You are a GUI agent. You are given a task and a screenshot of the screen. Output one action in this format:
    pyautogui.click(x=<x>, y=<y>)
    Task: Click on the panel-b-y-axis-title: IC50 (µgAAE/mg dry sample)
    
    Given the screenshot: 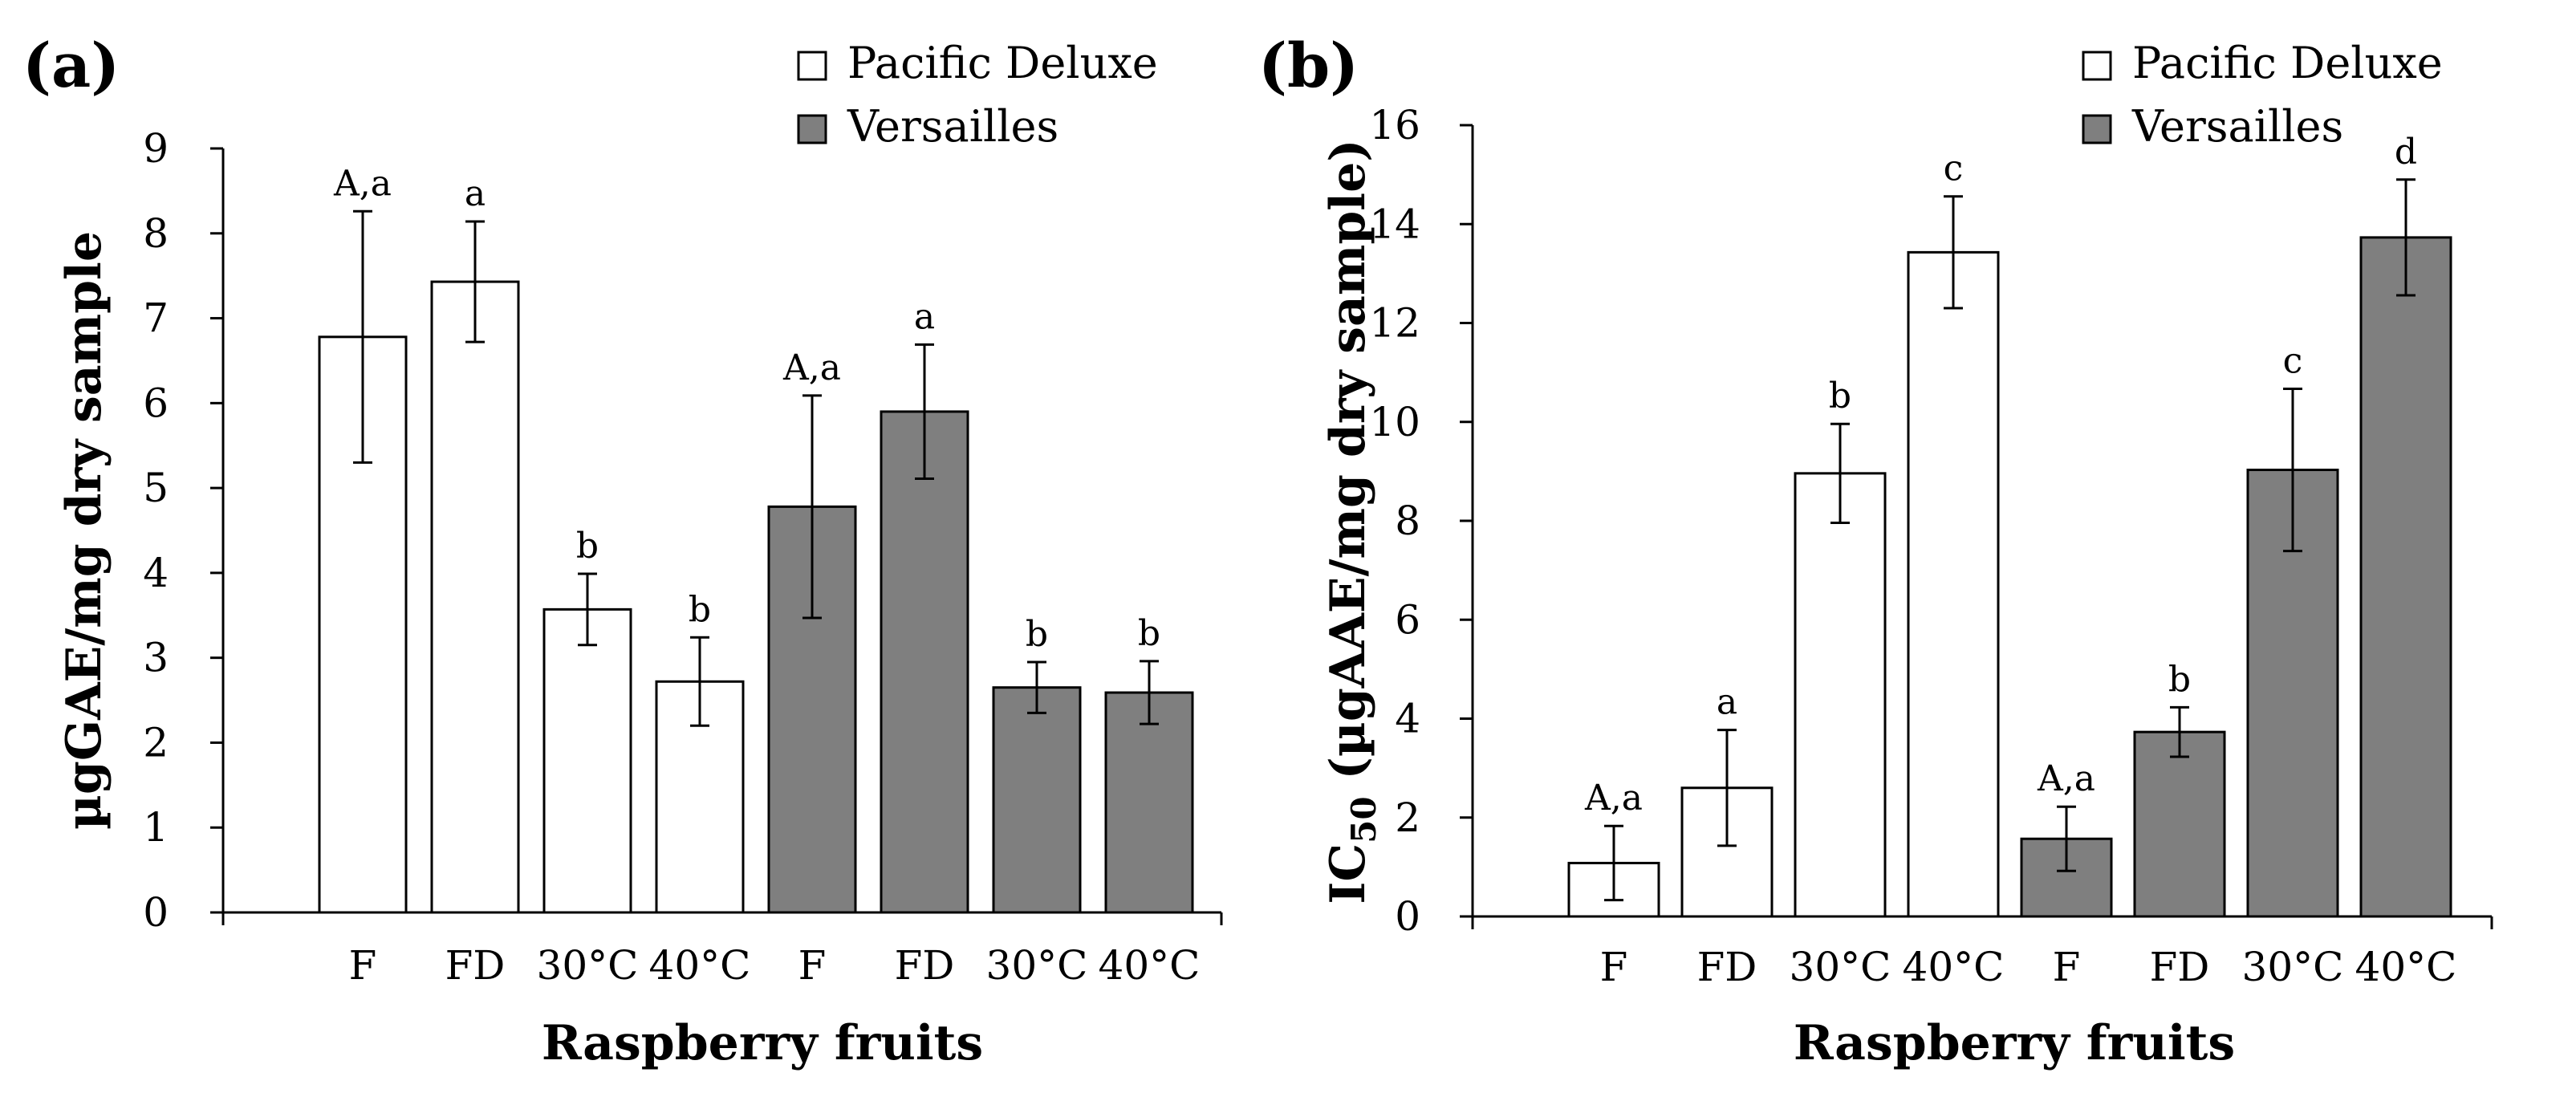 What is the action you would take?
    pyautogui.click(x=1351, y=521)
    